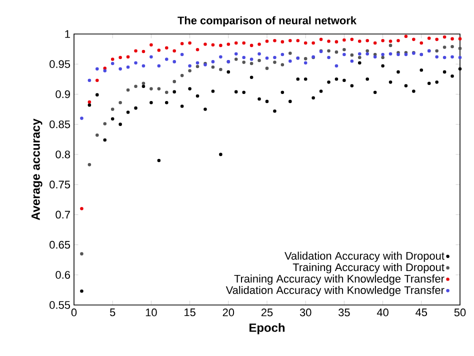 The height and width of the screenshot is (356, 474). I want to click on y-tick-label: 0.65, so click(60, 244).